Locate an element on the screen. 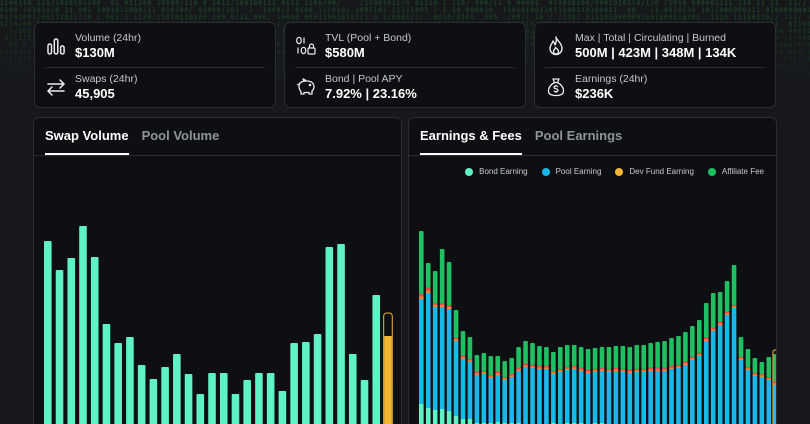 Image resolution: width=810 pixels, height=424 pixels. legend-item-pool: Pool Earning is located at coordinates (571, 171).